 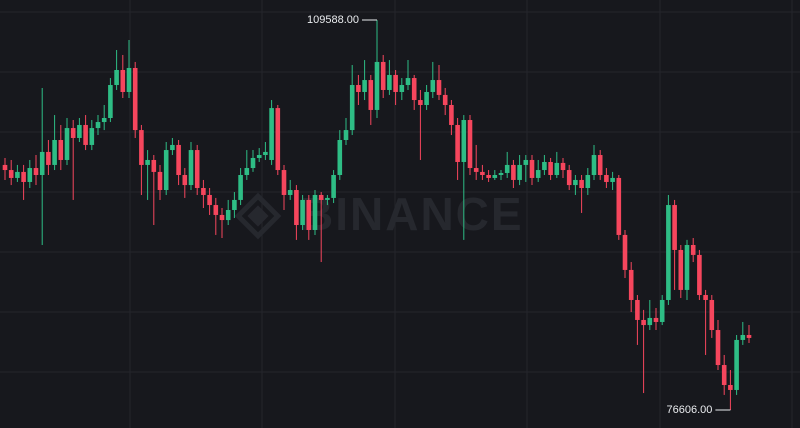 What do you see at coordinates (412, 214) in the screenshot?
I see `watermark-text: BINANCE` at bounding box center [412, 214].